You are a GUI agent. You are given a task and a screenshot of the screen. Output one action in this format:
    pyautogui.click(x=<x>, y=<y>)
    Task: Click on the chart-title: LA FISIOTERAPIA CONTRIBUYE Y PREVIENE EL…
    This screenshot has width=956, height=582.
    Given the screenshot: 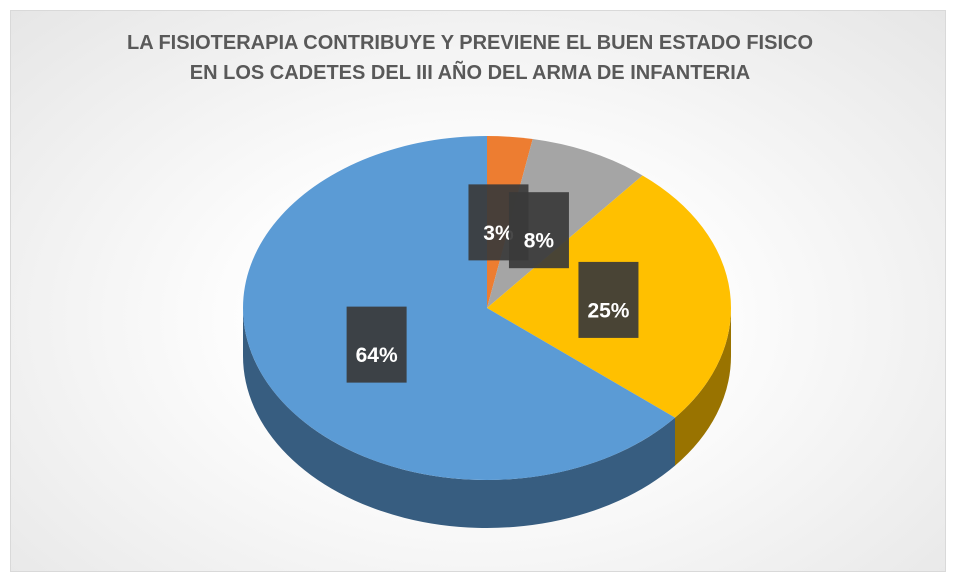 What is the action you would take?
    pyautogui.click(x=469, y=58)
    